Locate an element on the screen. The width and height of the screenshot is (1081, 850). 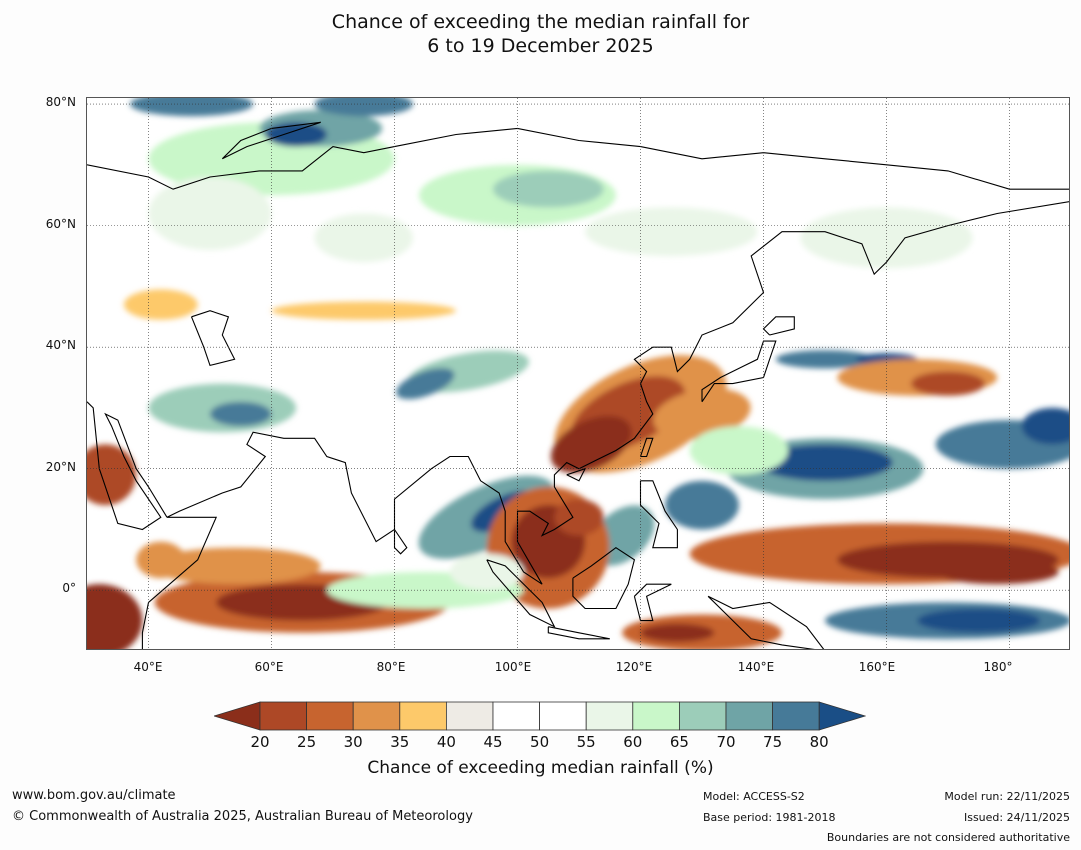
colorbar-extend-low is located at coordinates (237, 716).